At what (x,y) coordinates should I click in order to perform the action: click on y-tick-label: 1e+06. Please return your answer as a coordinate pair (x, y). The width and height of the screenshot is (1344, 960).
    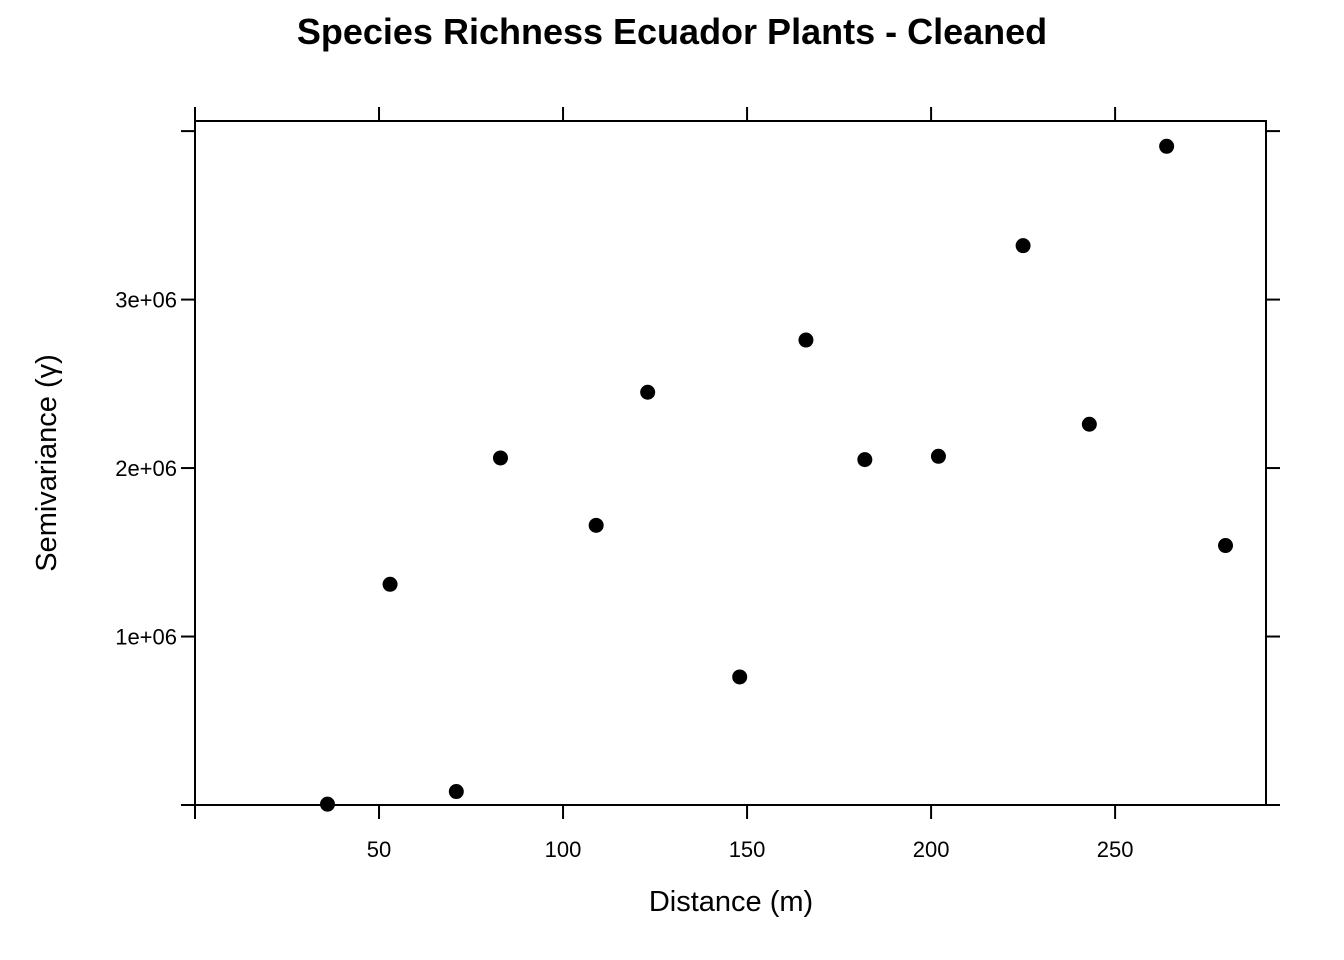
    Looking at the image, I should click on (146, 637).